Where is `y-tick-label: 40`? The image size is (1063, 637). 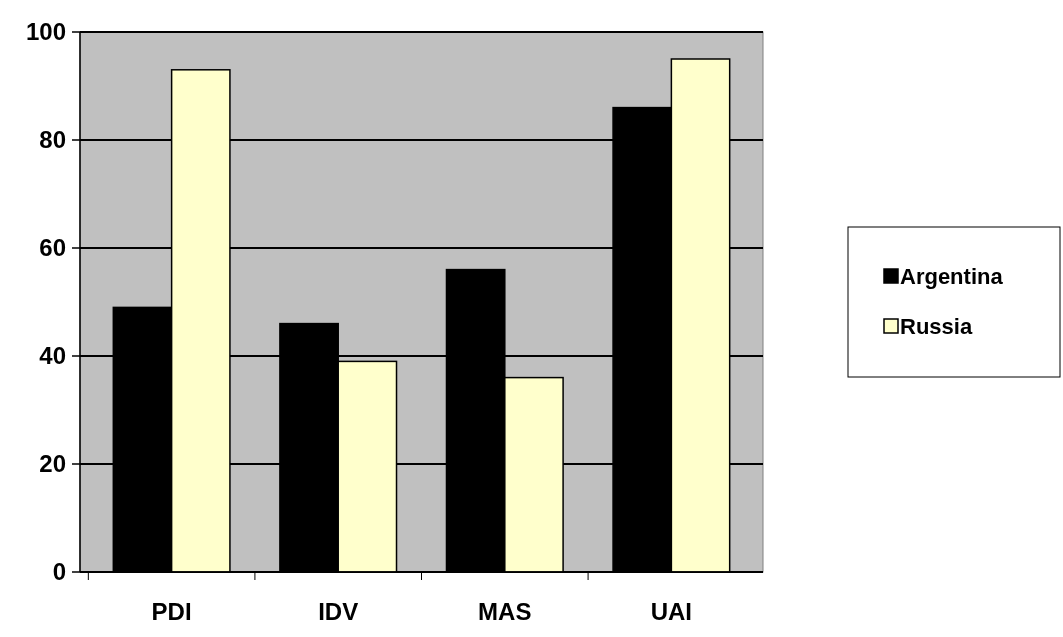 y-tick-label: 40 is located at coordinates (52, 356).